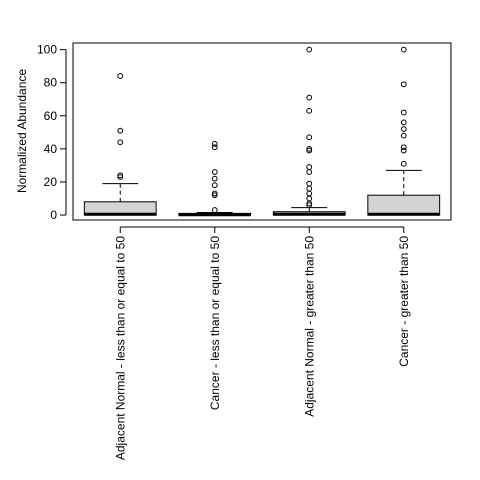 The width and height of the screenshot is (480, 480). I want to click on box, so click(404, 205).